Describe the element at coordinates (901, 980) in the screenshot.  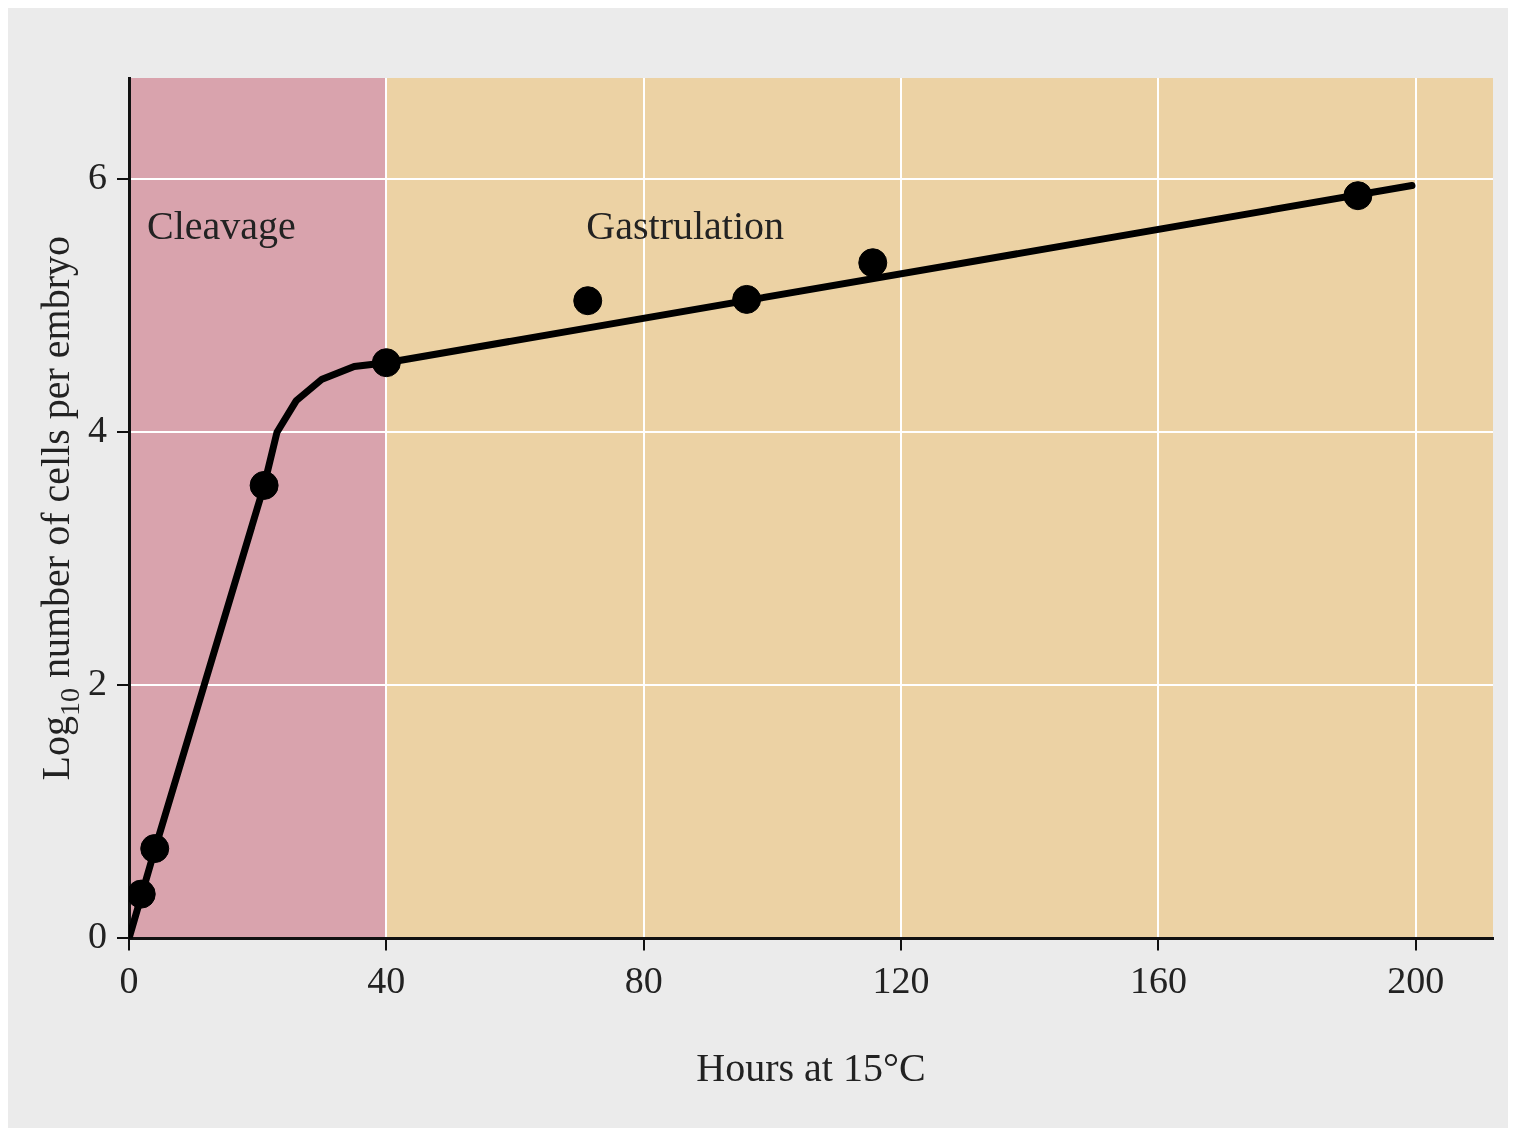
I see `x-tick-label: 120` at that location.